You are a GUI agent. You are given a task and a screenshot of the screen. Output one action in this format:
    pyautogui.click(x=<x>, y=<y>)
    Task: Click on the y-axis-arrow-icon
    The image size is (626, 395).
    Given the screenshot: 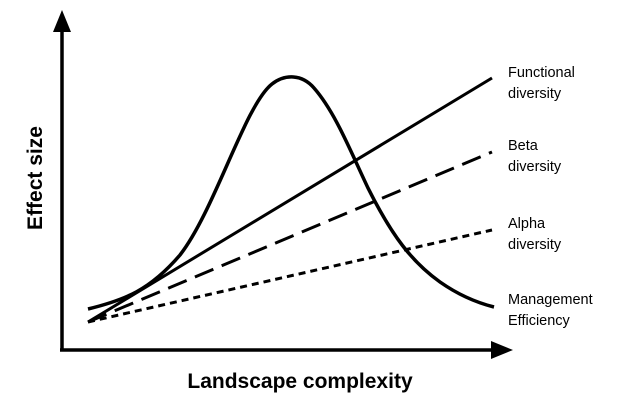 What is the action you would take?
    pyautogui.click(x=62, y=21)
    